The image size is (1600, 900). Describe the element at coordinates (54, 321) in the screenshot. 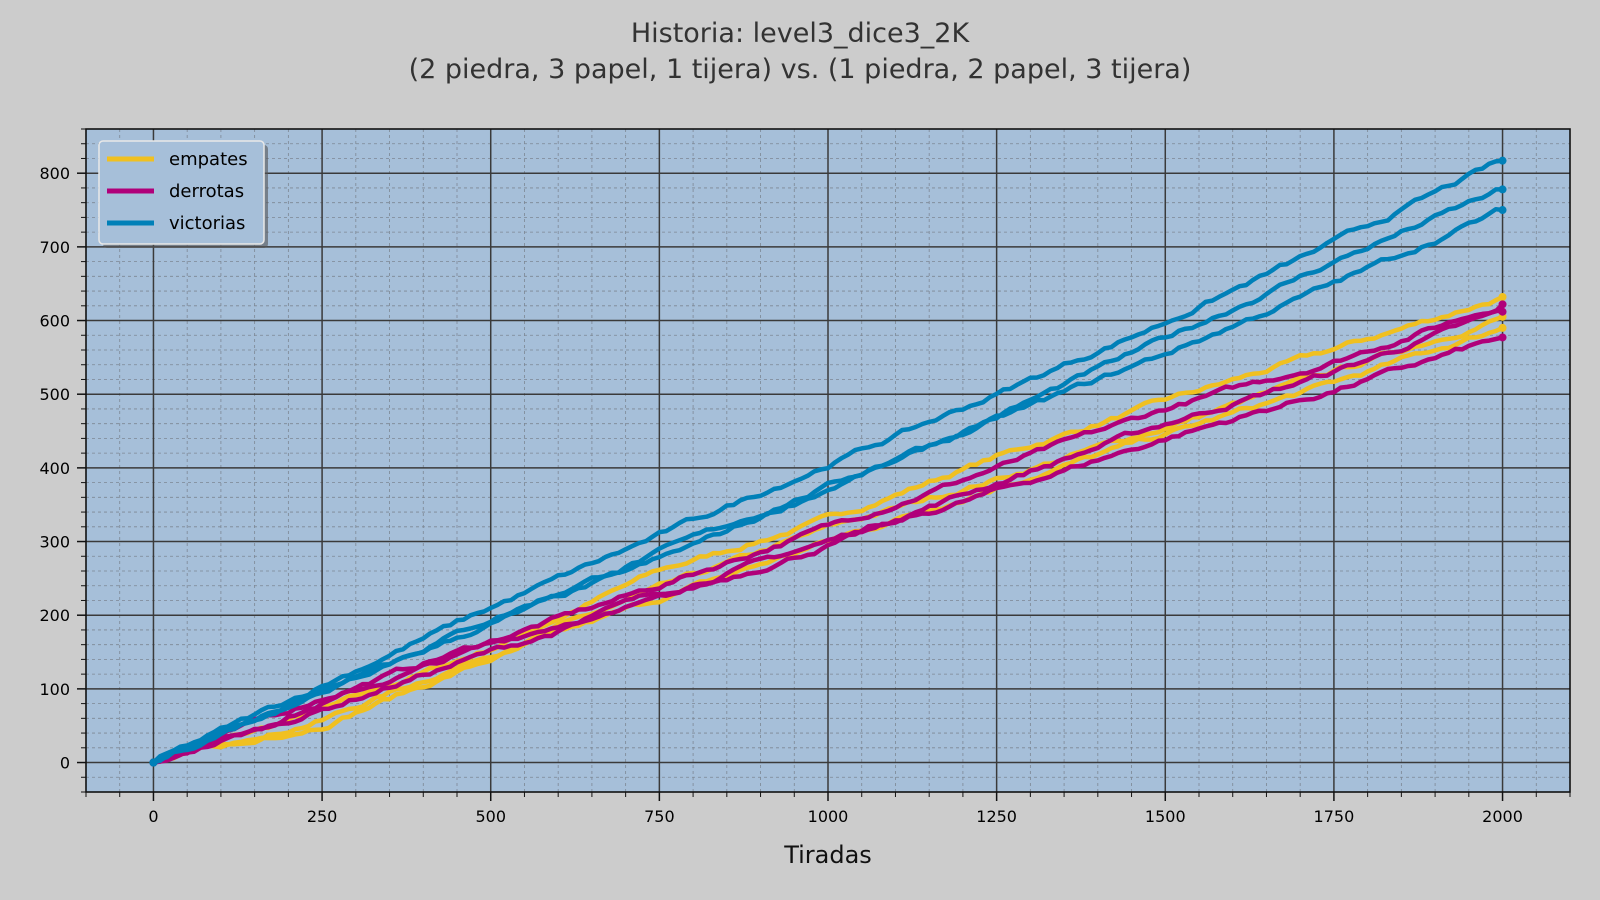

I see `y-tick-label: 600` at that location.